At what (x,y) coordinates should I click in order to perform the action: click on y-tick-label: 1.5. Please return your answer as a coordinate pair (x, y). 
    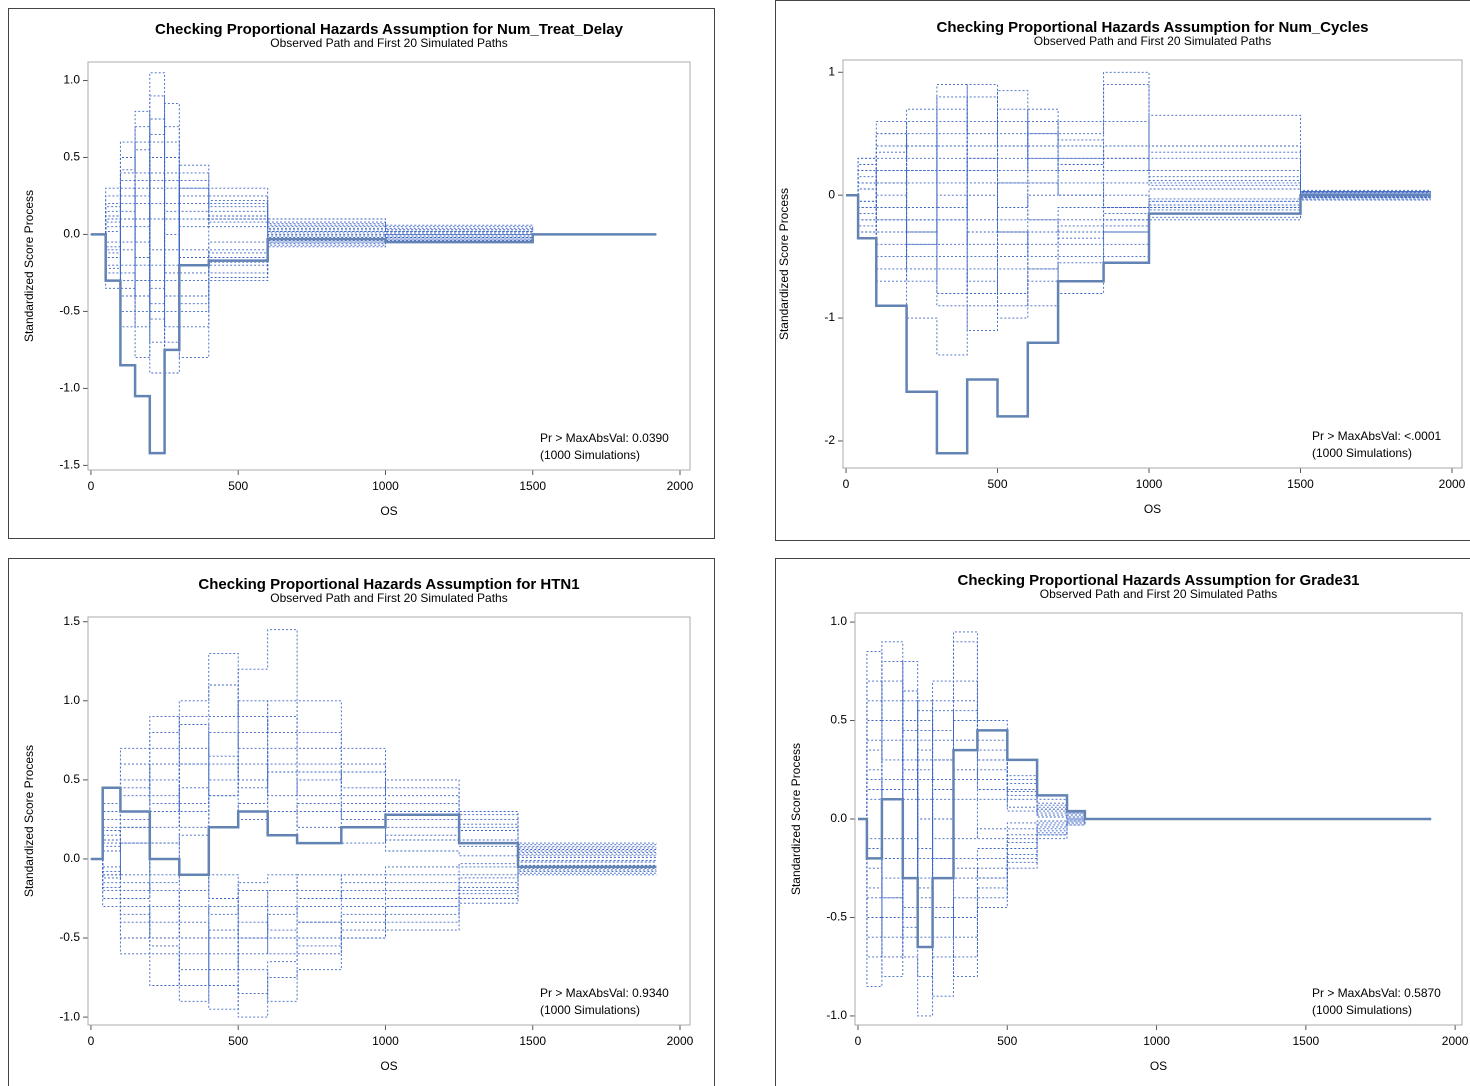
    Looking at the image, I should click on (71, 621).